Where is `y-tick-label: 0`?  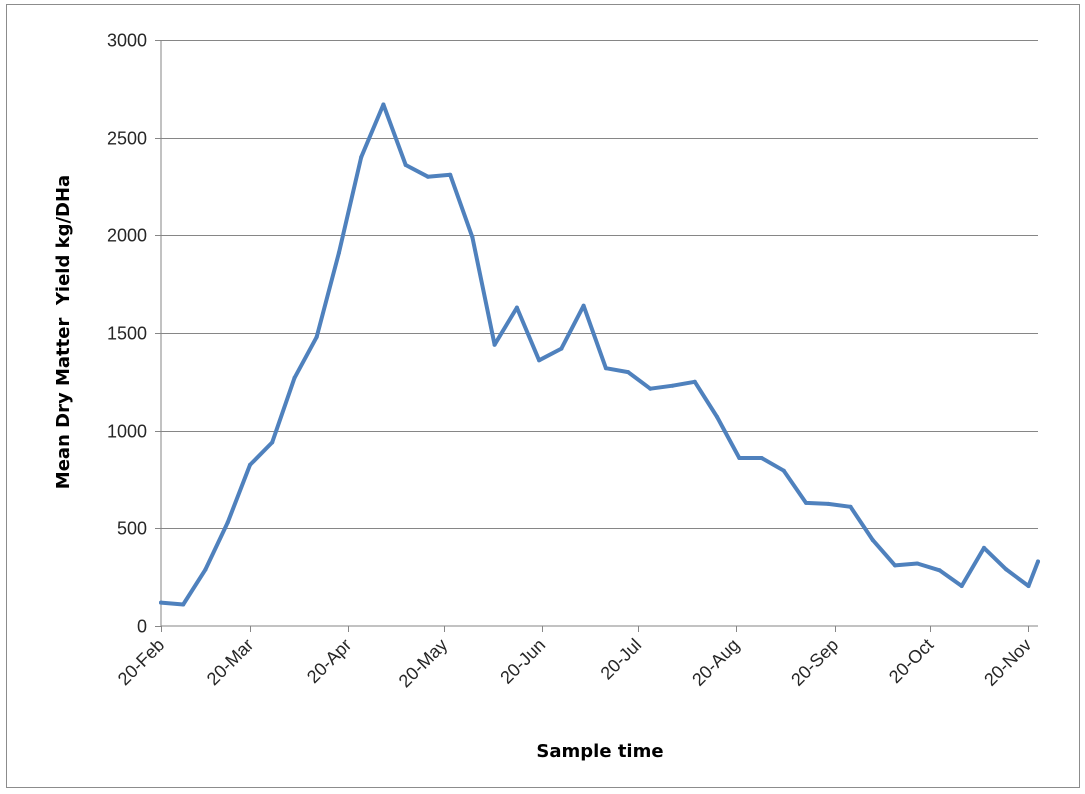
y-tick-label: 0 is located at coordinates (142, 627).